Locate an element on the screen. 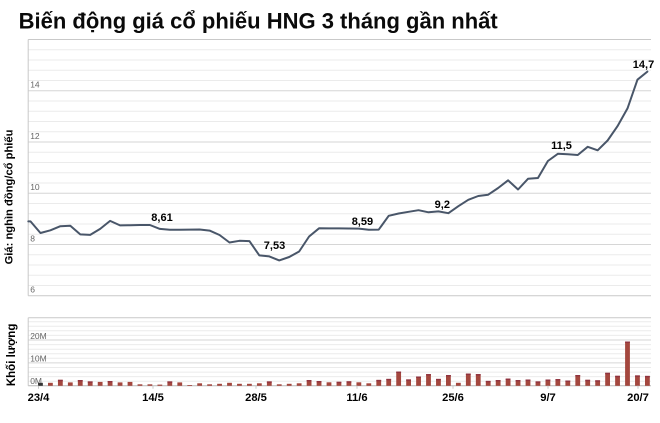 This screenshot has width=660, height=423. svg-text: 8,59 is located at coordinates (362, 222).